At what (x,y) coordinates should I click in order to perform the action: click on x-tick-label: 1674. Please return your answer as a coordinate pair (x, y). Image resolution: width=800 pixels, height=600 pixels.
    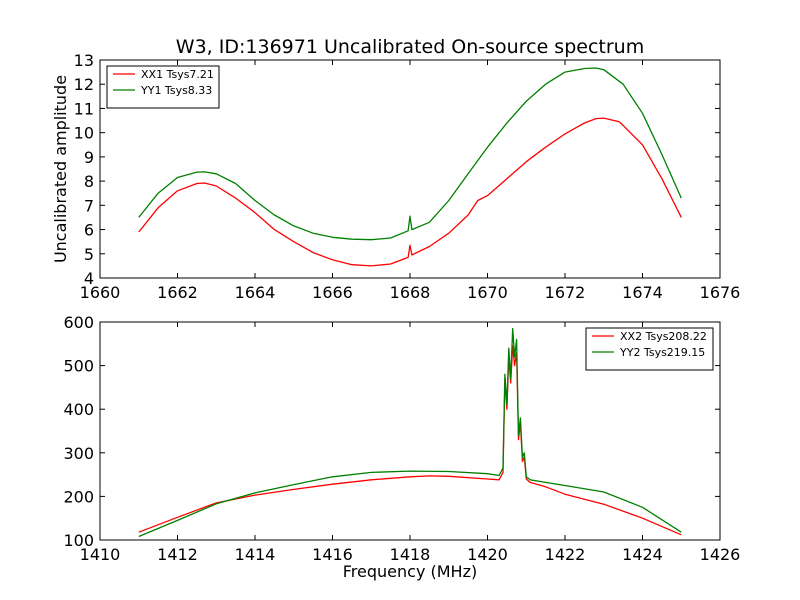
    Looking at the image, I should click on (642, 292).